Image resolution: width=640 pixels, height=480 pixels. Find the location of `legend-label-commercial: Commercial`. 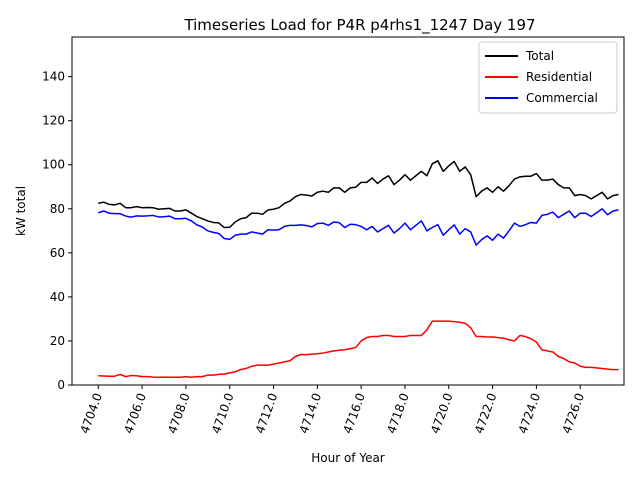

legend-label-commercial: Commercial is located at coordinates (562, 98).